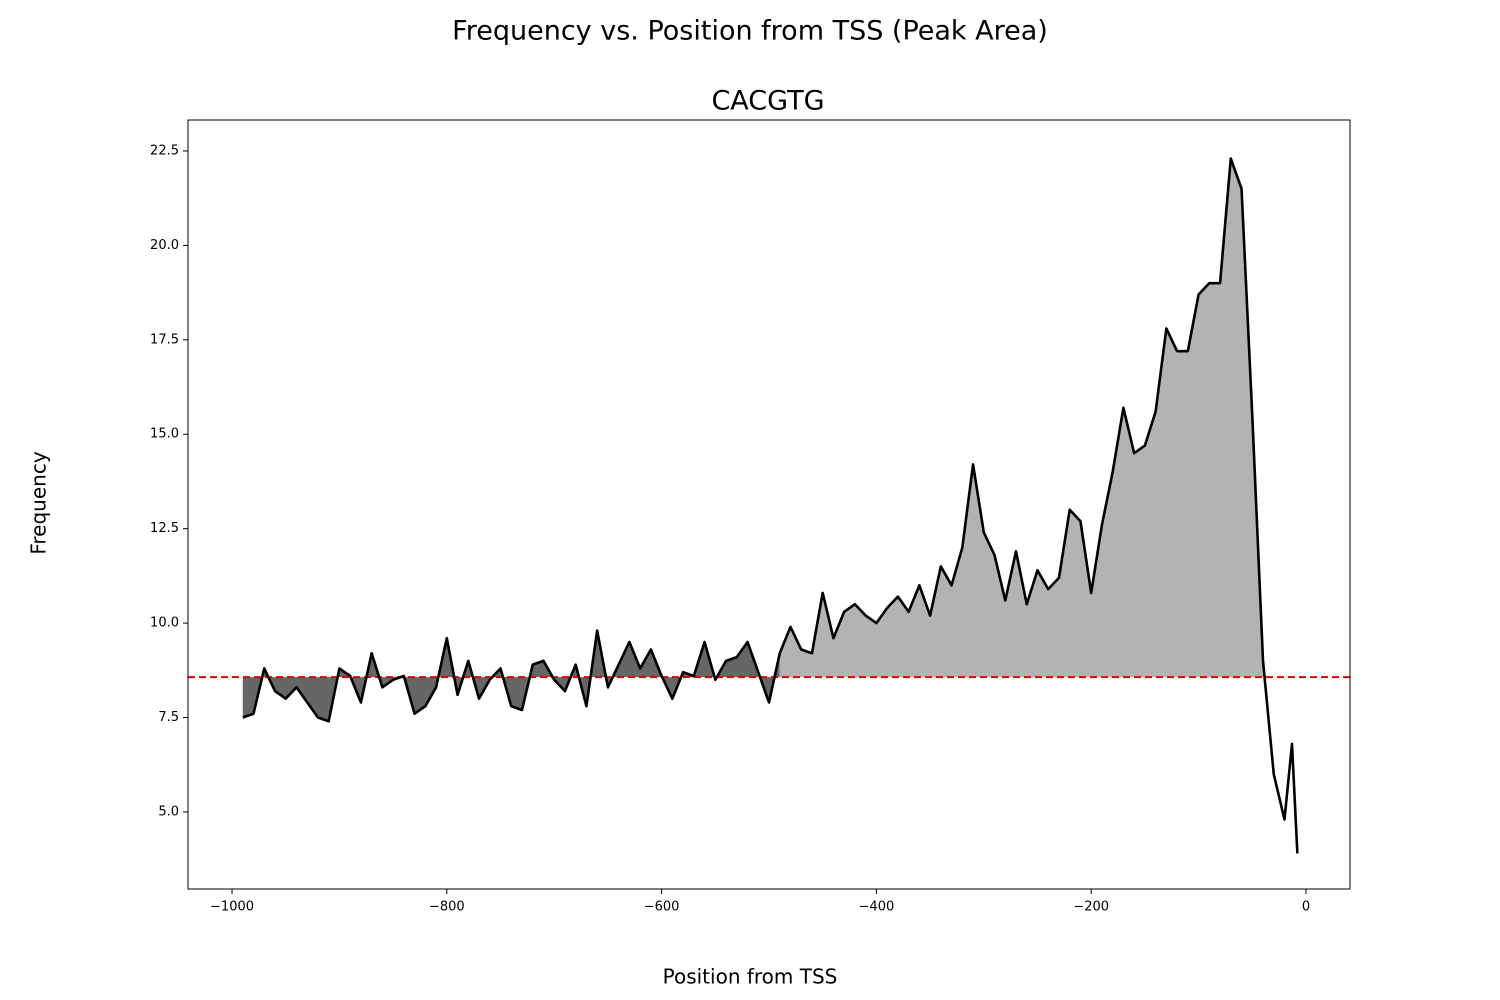  I want to click on x-tick-label: −1000, so click(232, 907).